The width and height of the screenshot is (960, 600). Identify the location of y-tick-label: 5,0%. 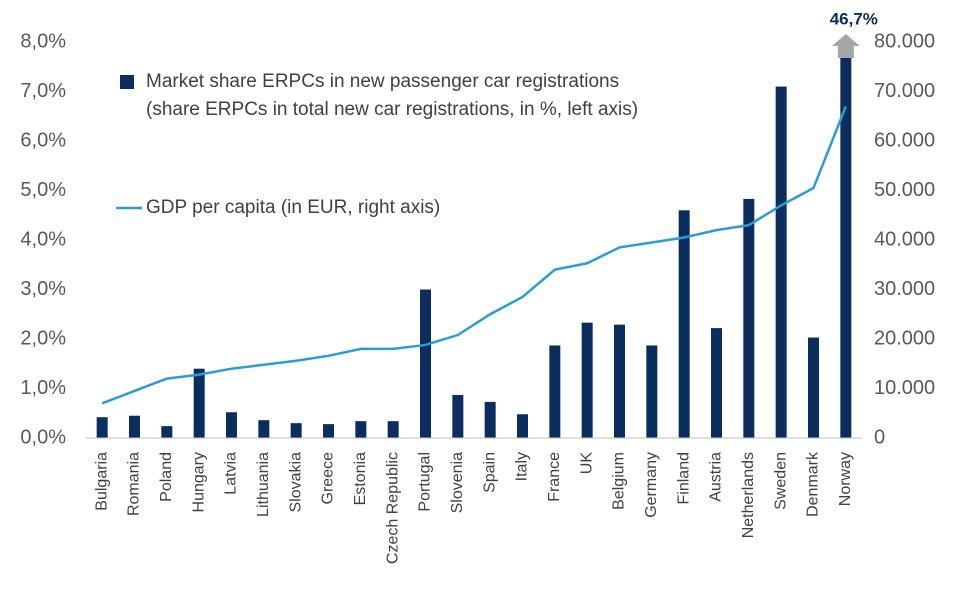
(43, 190).